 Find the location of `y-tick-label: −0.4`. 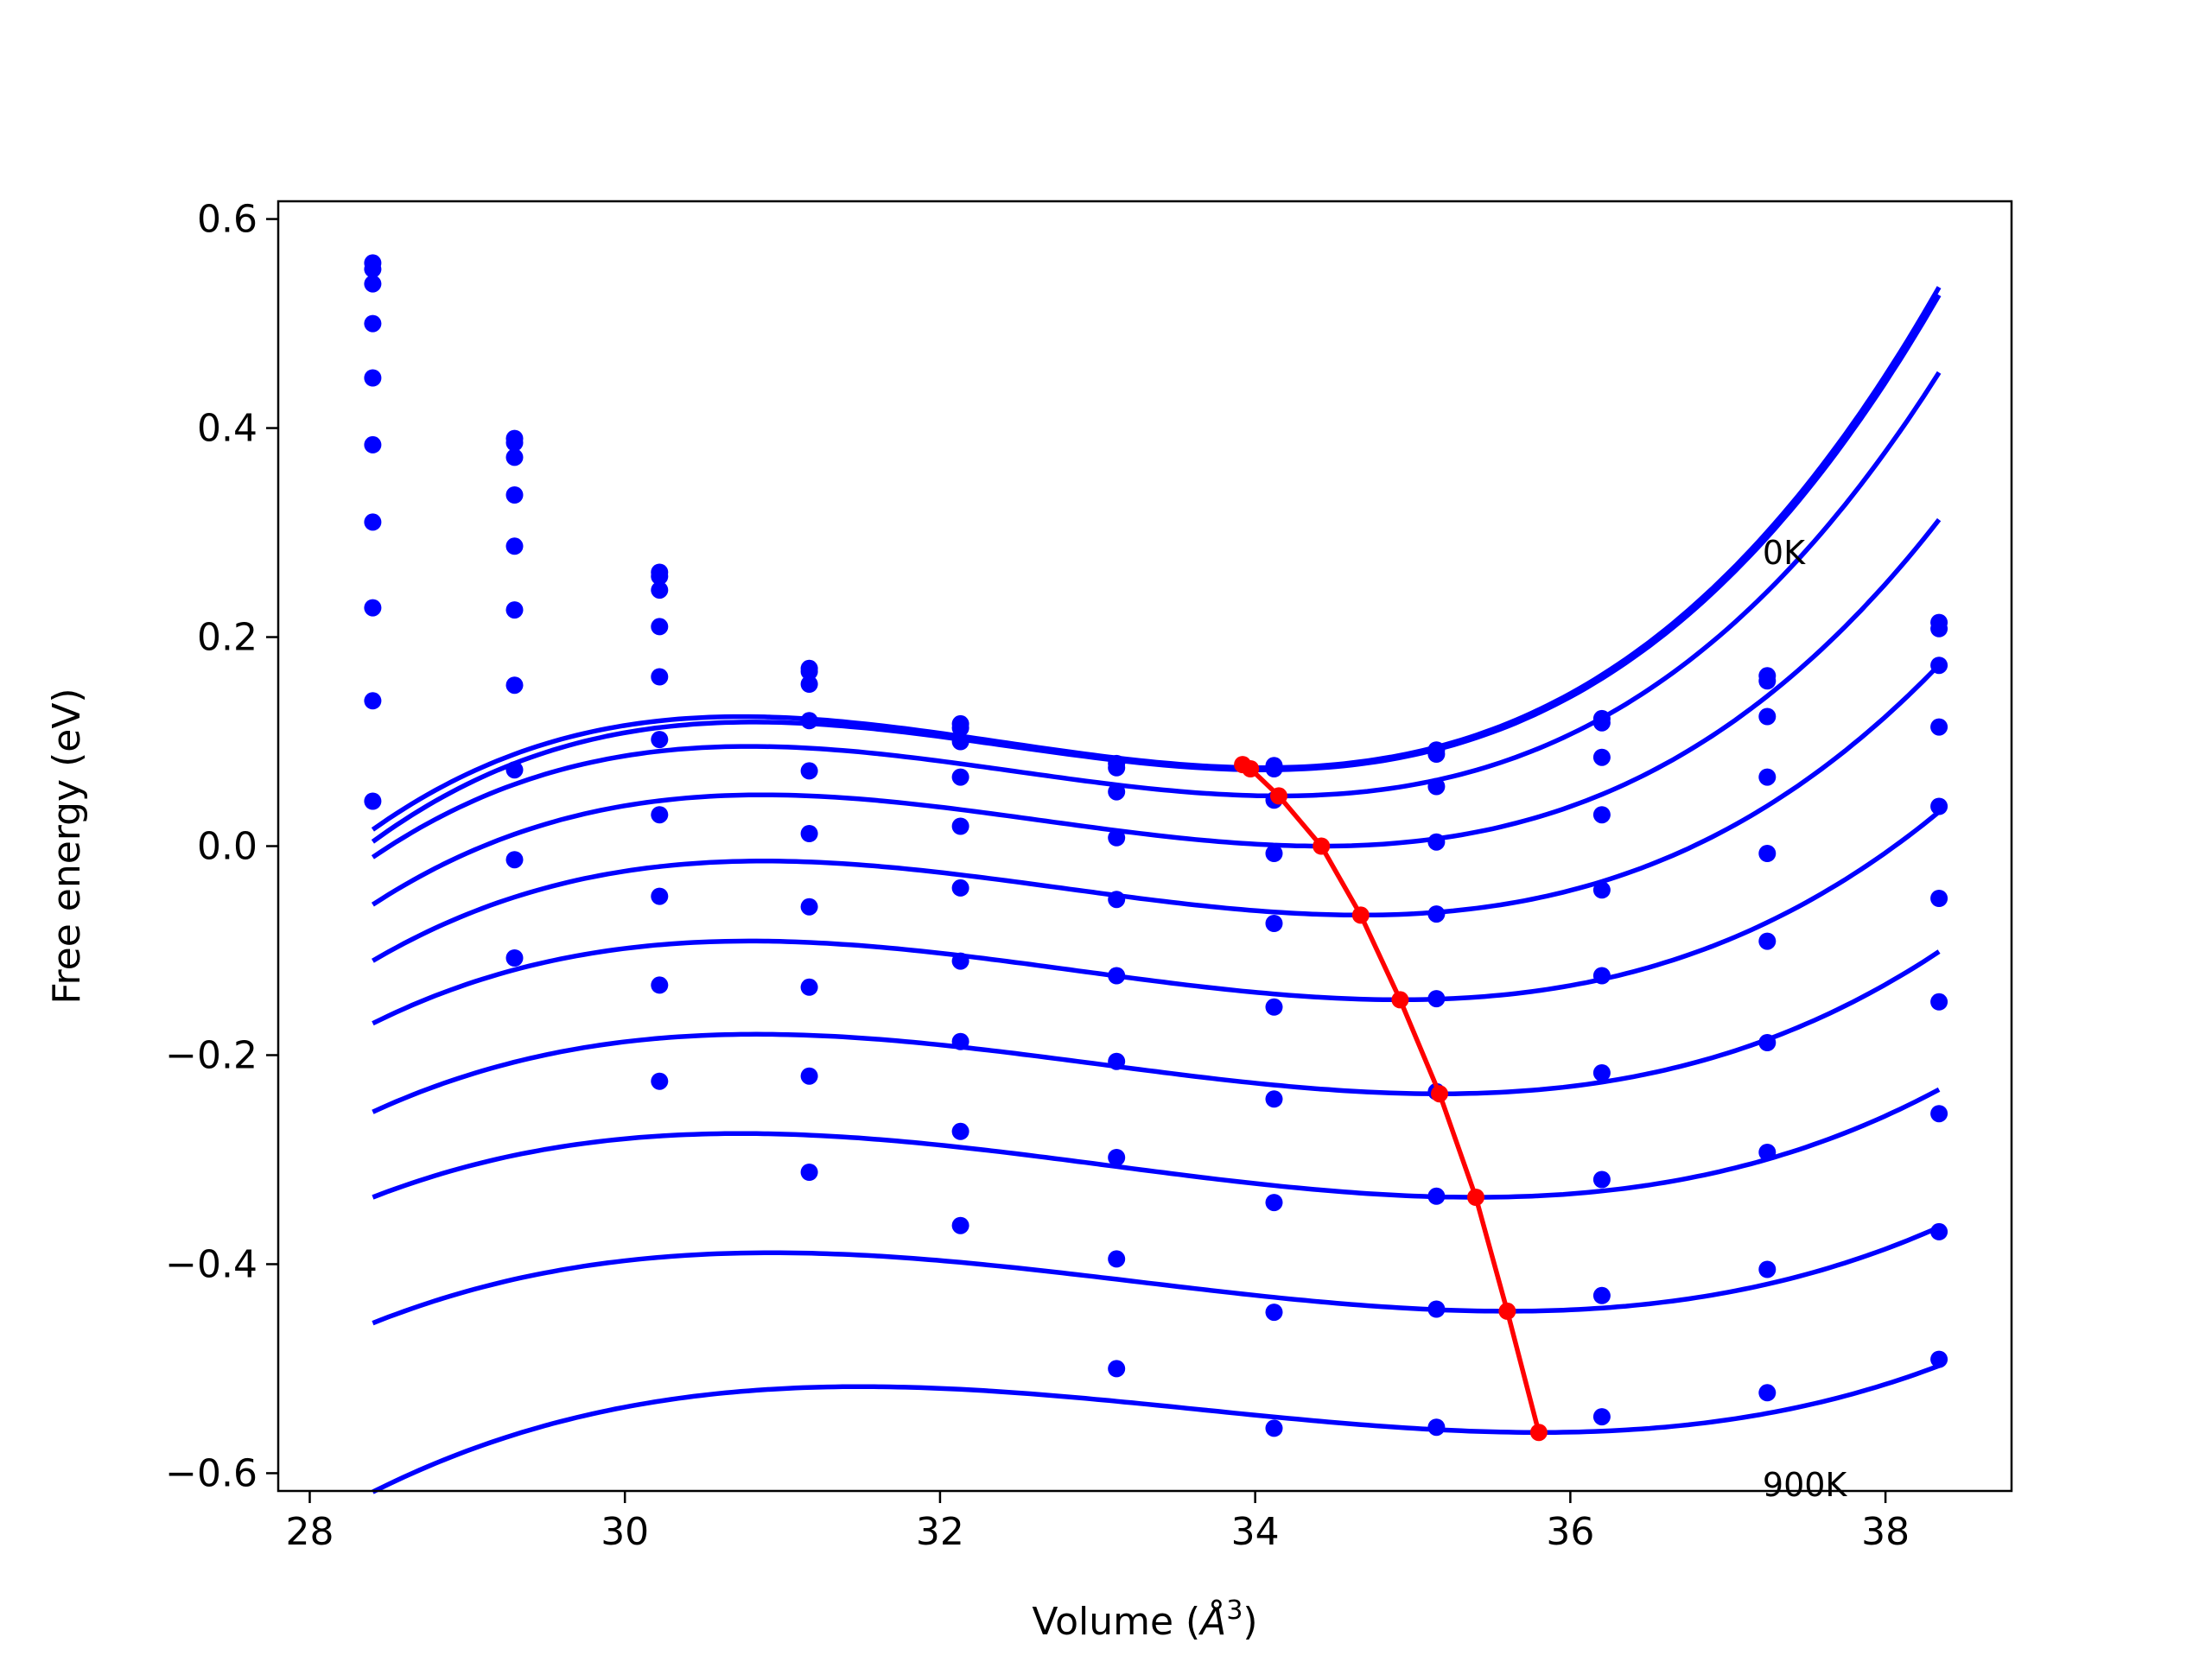

y-tick-label: −0.4 is located at coordinates (211, 1264).